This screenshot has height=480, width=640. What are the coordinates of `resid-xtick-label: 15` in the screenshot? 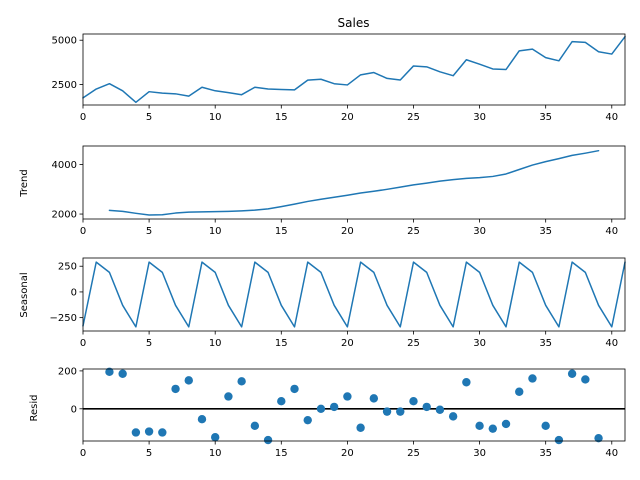 It's located at (281, 453).